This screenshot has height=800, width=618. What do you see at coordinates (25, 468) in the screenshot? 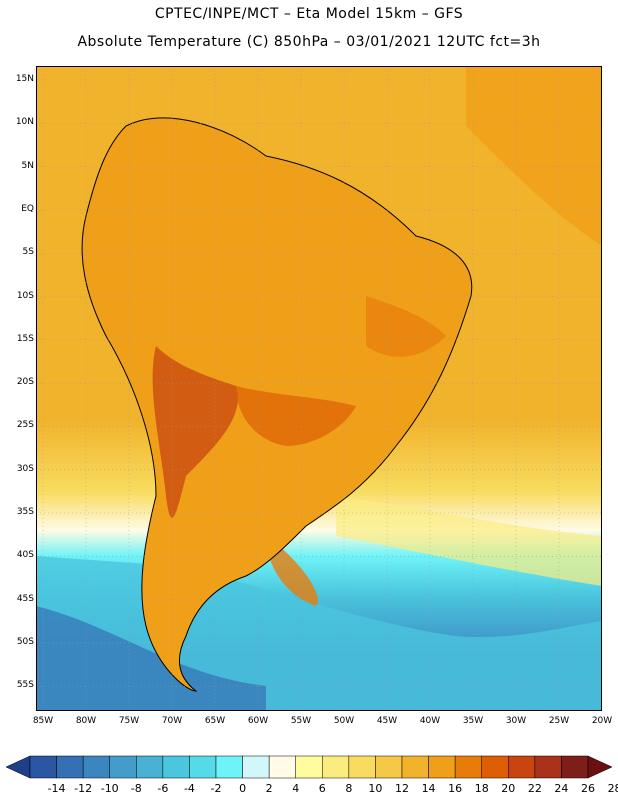
I see `lat-tick-label: 30S` at bounding box center [25, 468].